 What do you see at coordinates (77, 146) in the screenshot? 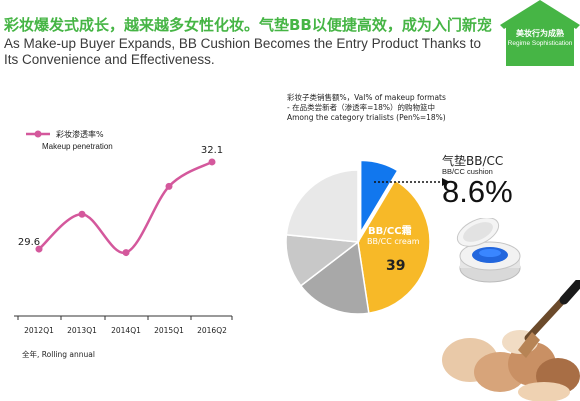
I see `line-legend-sublabel: Makeup penetration` at bounding box center [77, 146].